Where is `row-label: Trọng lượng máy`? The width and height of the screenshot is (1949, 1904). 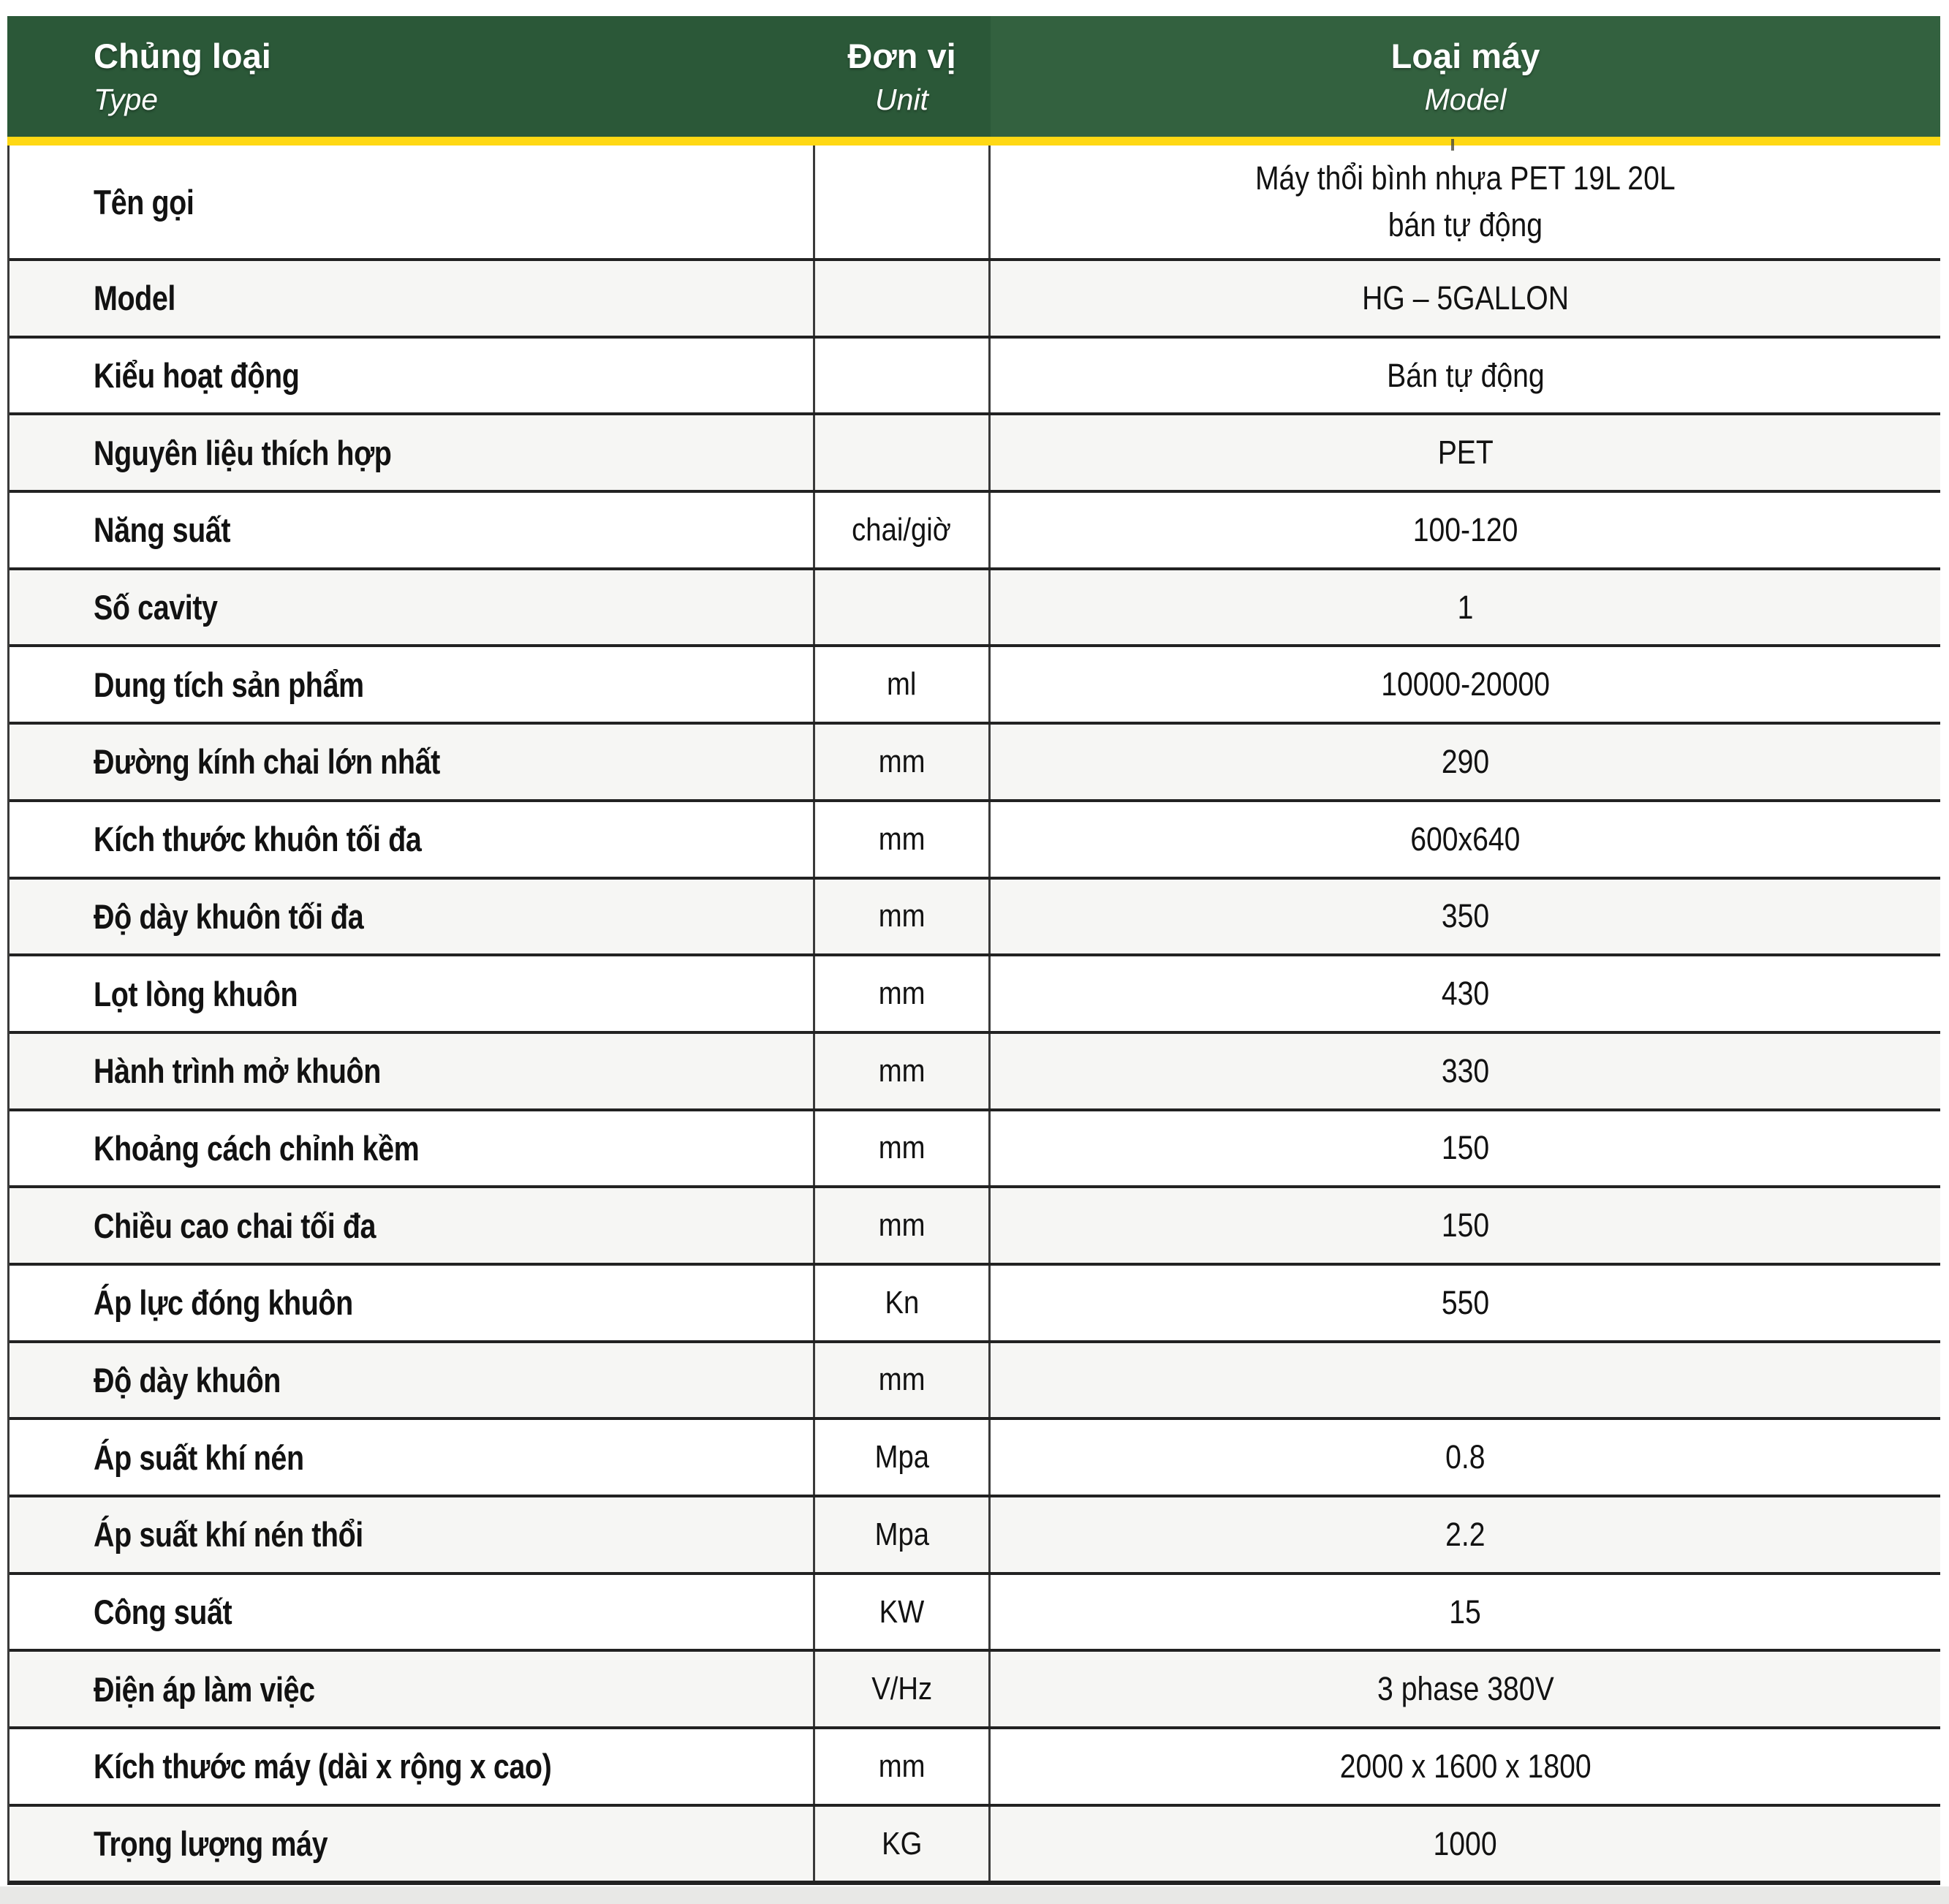 row-label: Trọng lượng máy is located at coordinates (211, 1844).